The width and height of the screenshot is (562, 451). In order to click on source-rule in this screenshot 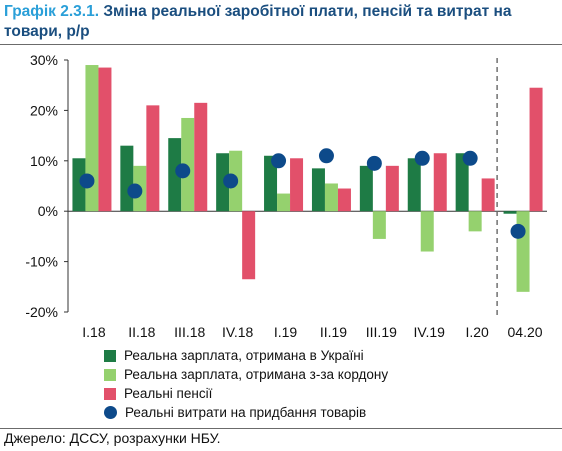, I will do `click(281, 428)`.